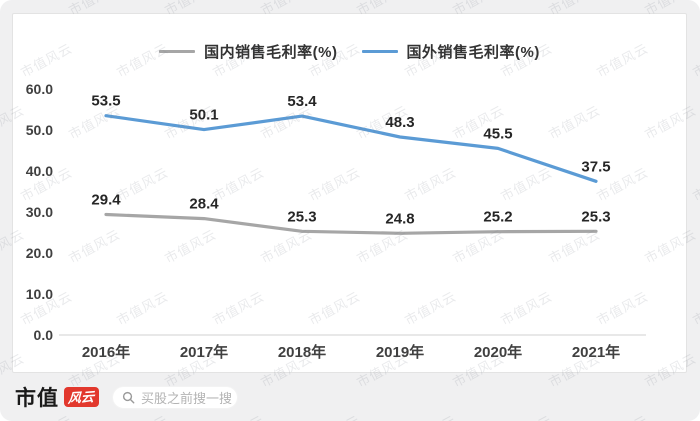 This screenshot has width=700, height=421. Describe the element at coordinates (106, 199) in the screenshot. I see `data-label: 29.4` at that location.